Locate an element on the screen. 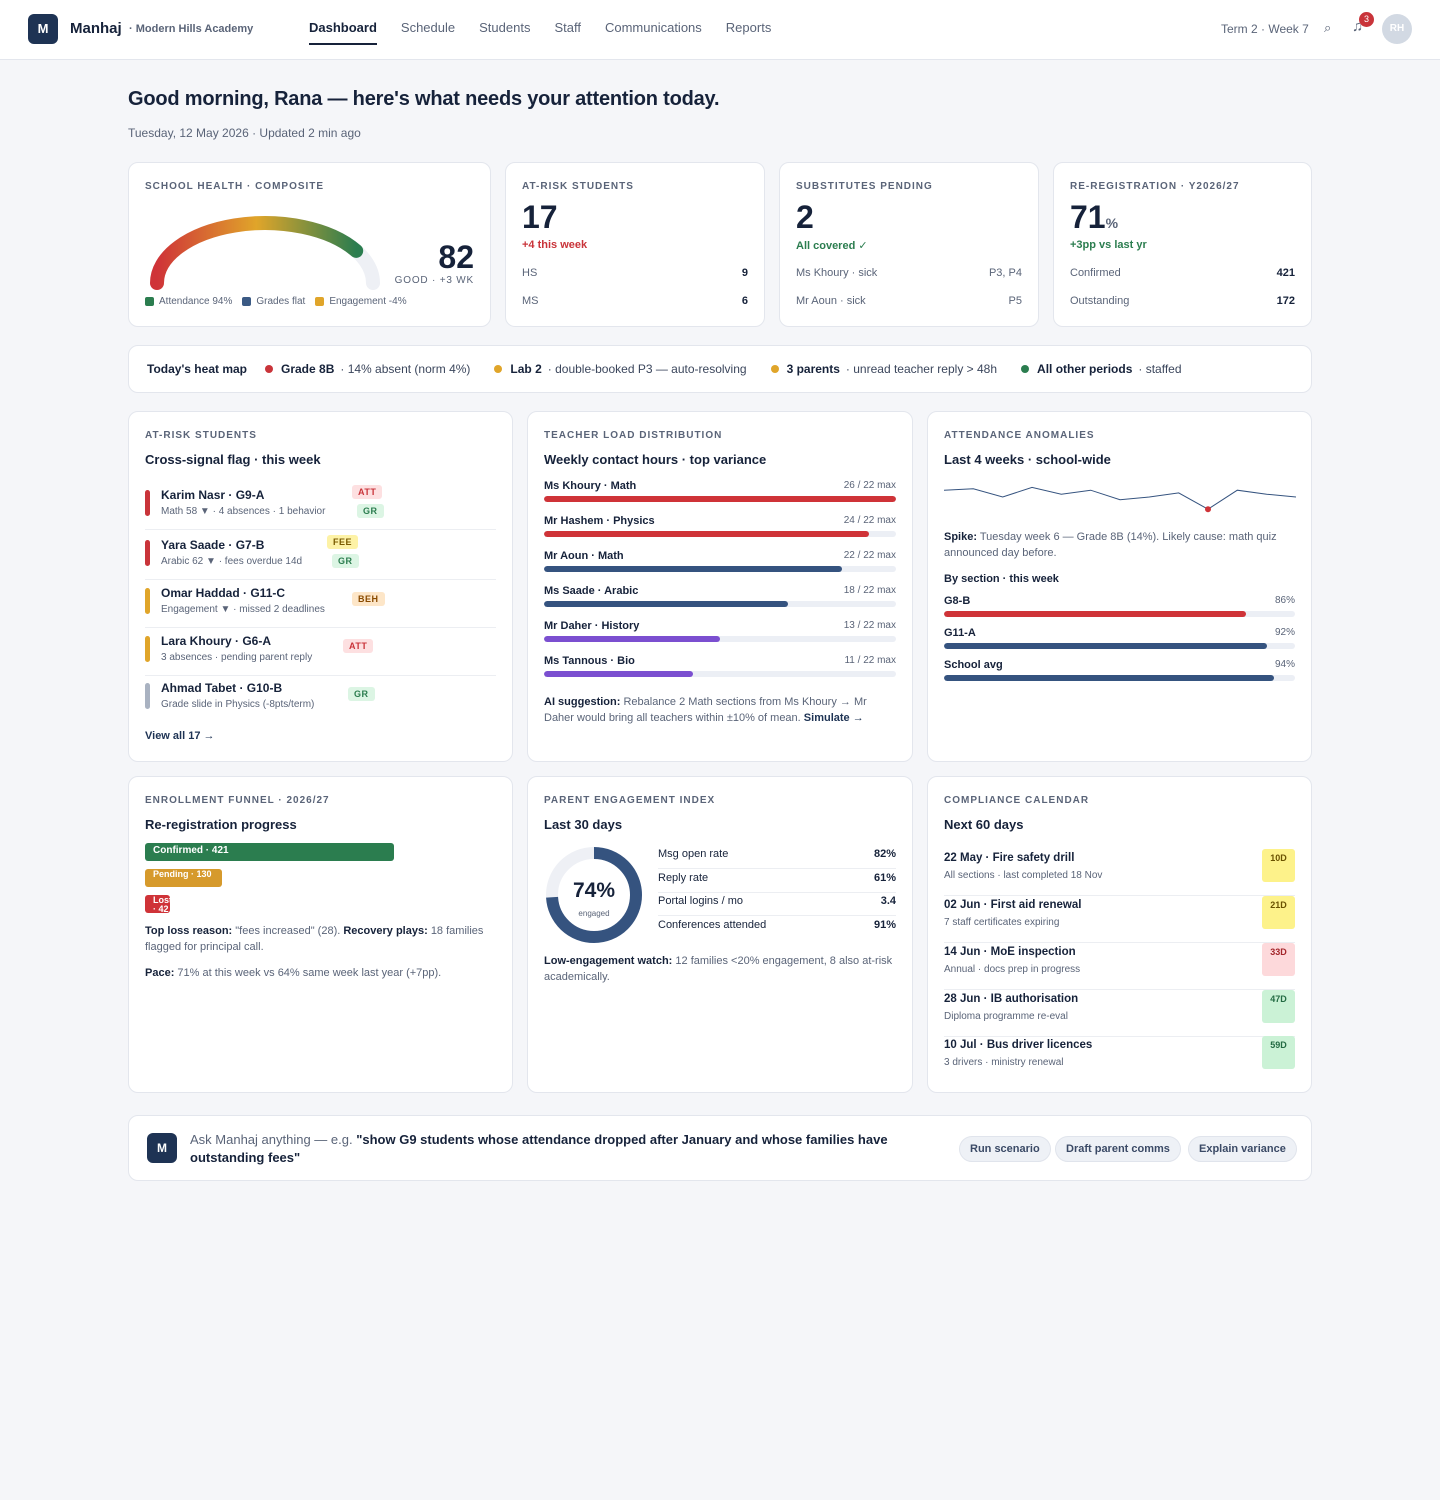  heat-item: Lab 2 · double-booked P3 — auto-resolving is located at coordinates (620, 369).